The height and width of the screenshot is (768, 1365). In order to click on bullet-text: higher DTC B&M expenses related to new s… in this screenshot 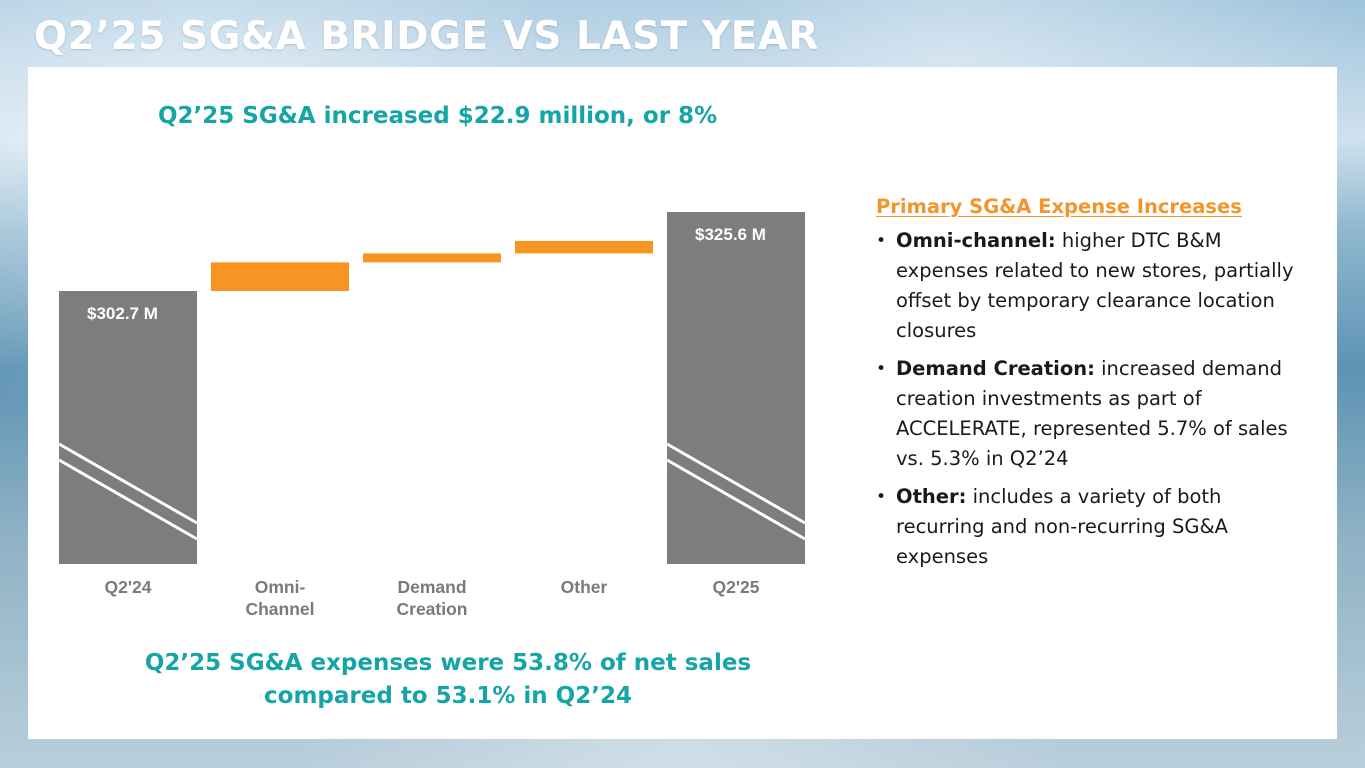, I will do `click(1095, 285)`.